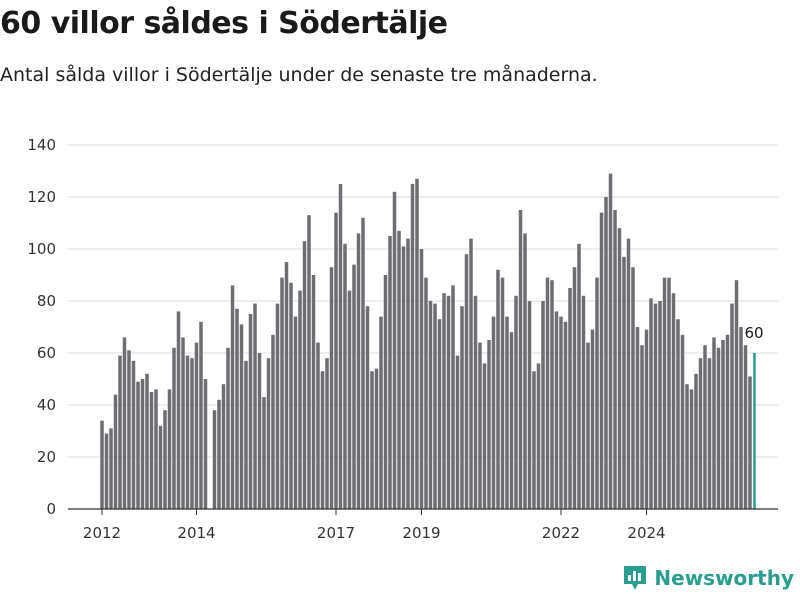 This screenshot has width=800, height=600. I want to click on brand-logo: Newsworthy, so click(708, 578).